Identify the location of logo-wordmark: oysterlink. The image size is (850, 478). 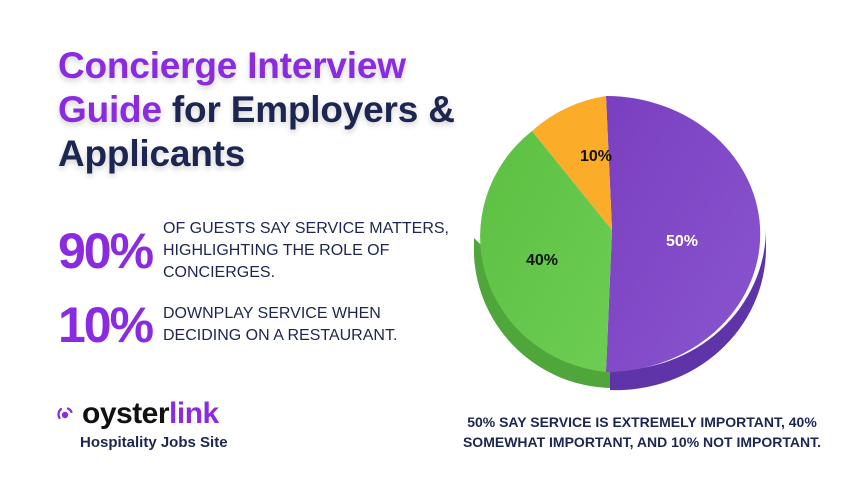
(150, 413).